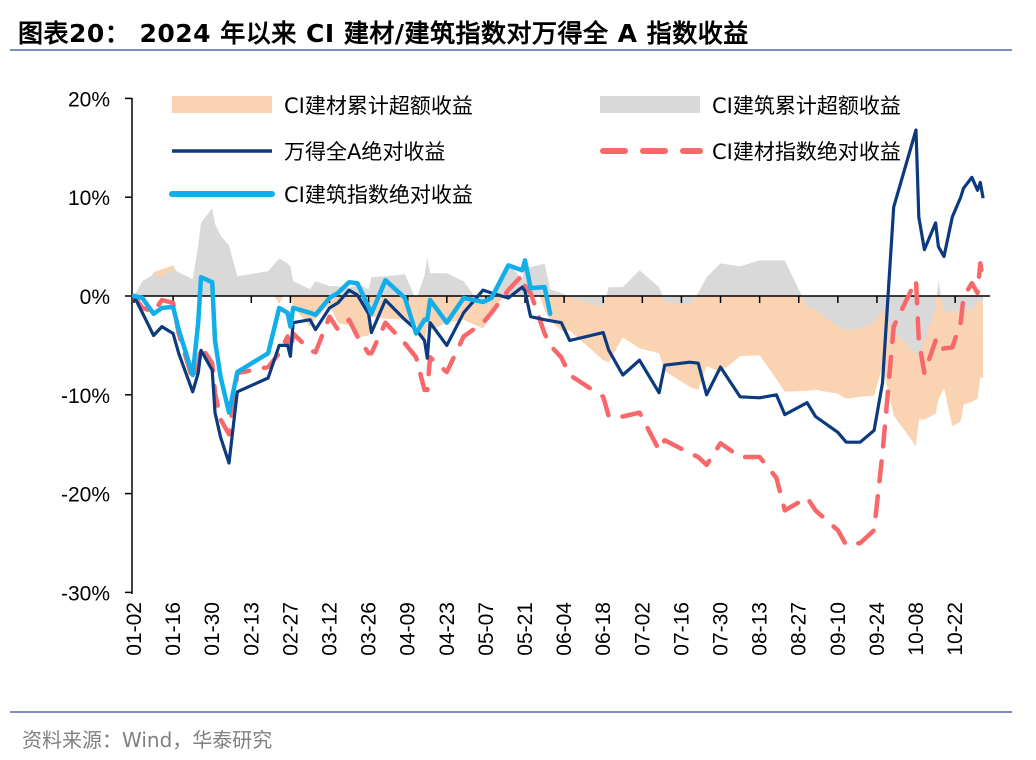  What do you see at coordinates (222, 104) in the screenshot?
I see `legend-swatch-materials-excess` at bounding box center [222, 104].